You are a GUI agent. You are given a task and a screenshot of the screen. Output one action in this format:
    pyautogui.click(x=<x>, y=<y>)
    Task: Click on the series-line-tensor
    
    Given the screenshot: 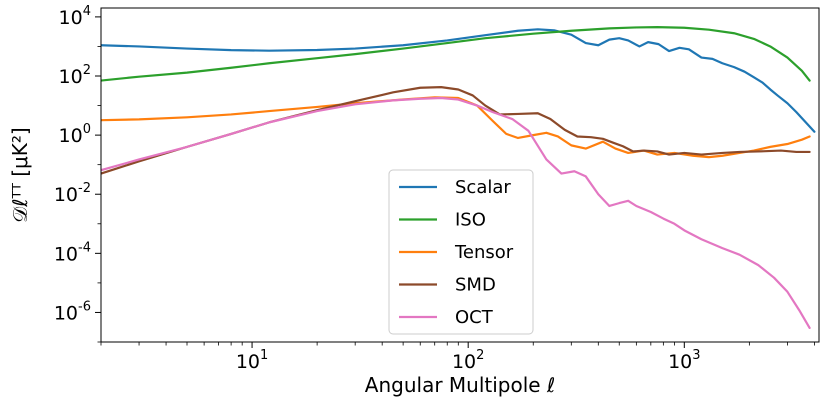 What is the action you would take?
    pyautogui.click(x=456, y=127)
    